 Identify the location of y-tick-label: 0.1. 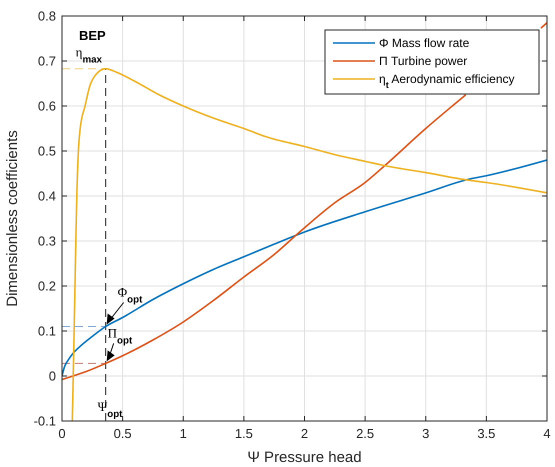
(47, 331).